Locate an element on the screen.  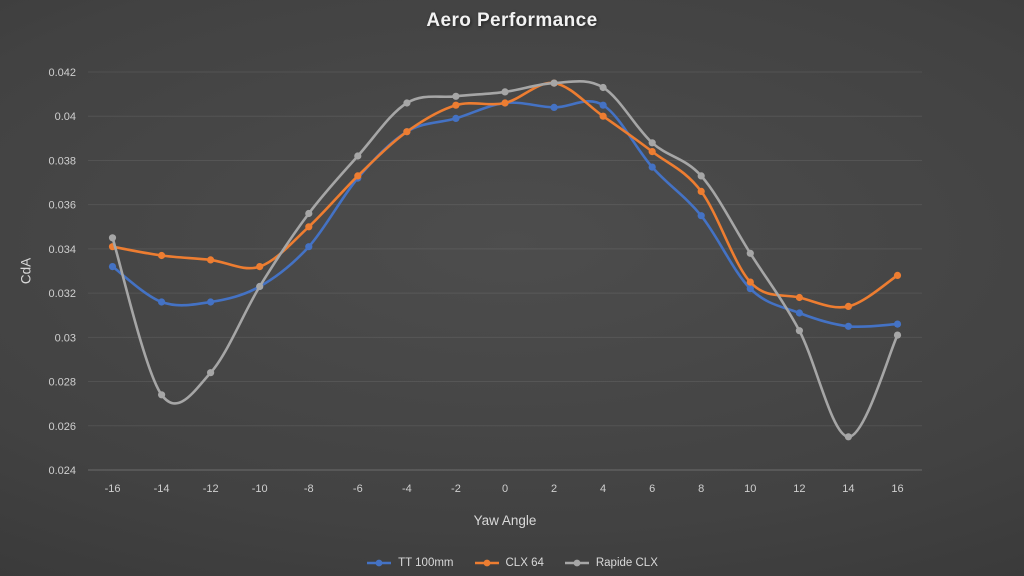
x-tick-label: -6 is located at coordinates (358, 489).